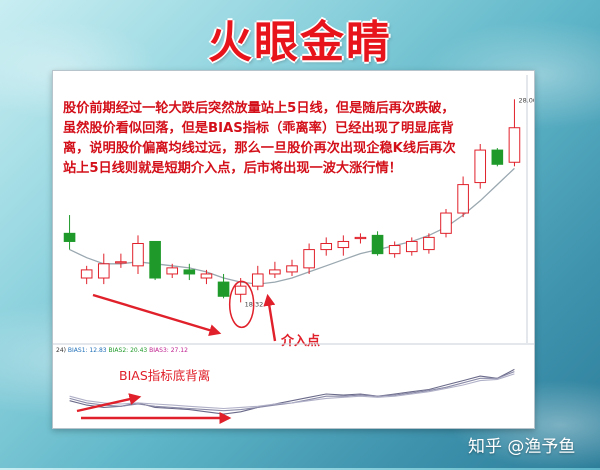  Describe the element at coordinates (526, 100) in the screenshot. I see `price-high-label: 28.00` at that location.